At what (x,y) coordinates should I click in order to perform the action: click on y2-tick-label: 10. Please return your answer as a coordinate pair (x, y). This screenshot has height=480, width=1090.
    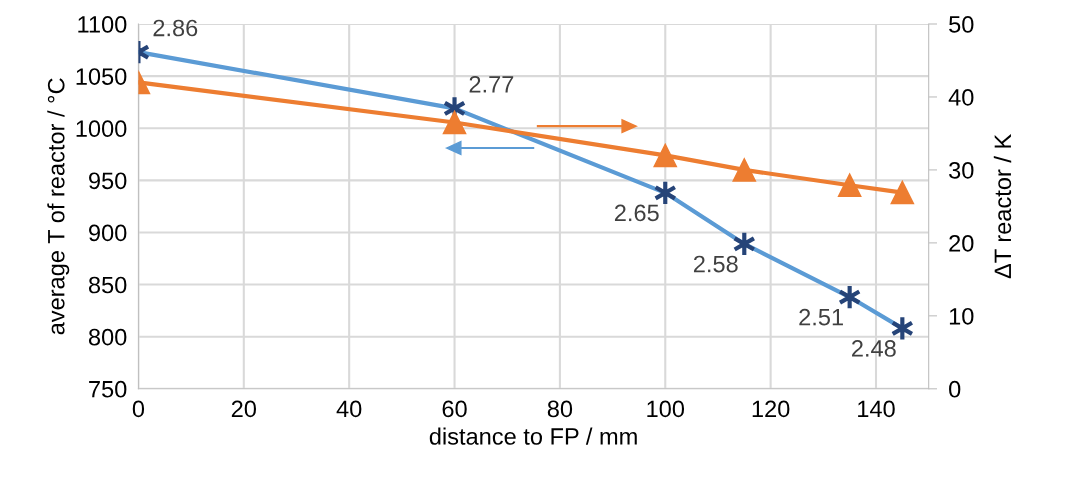
    Looking at the image, I should click on (961, 316).